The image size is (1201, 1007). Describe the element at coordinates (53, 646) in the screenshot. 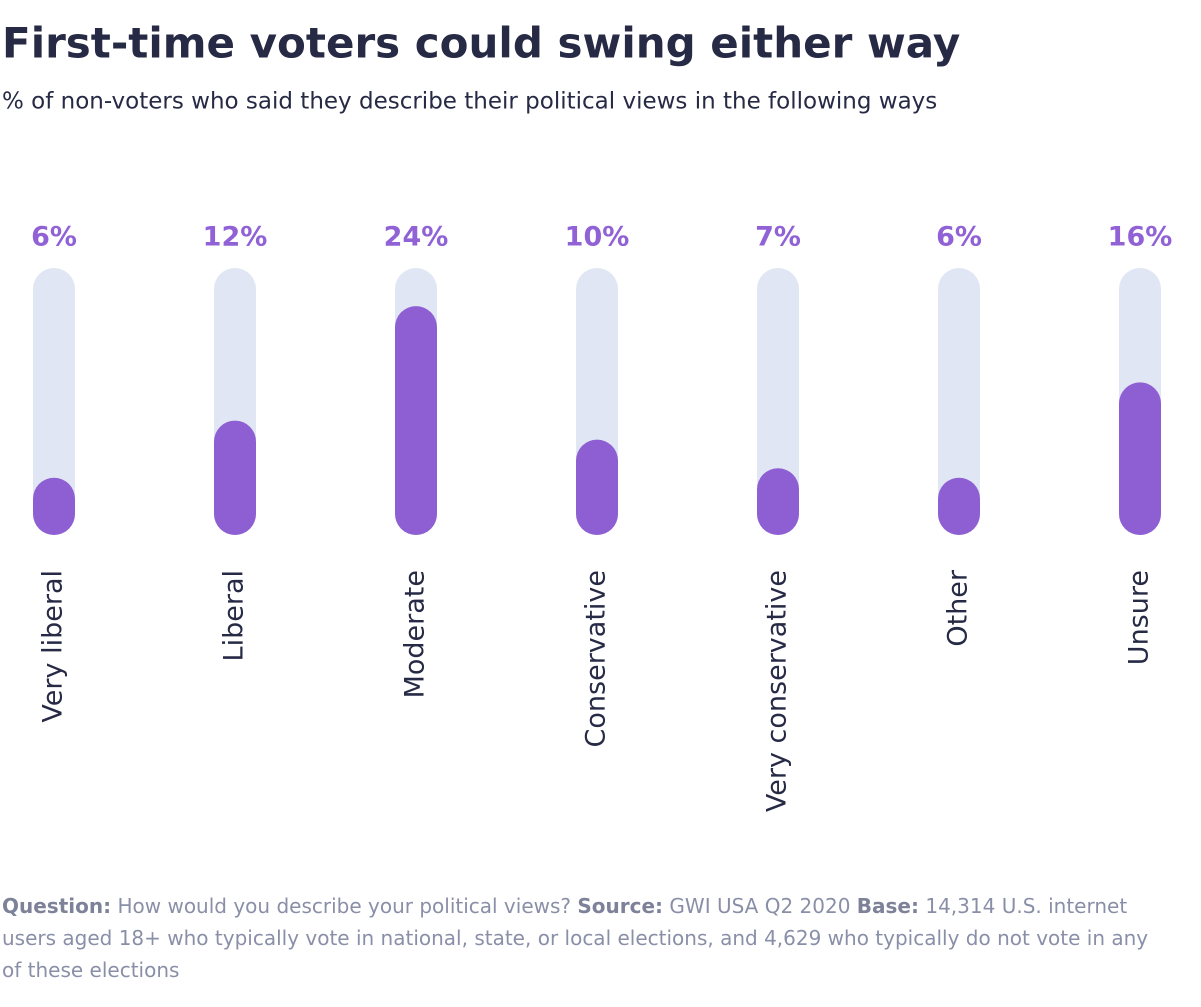

I see `category-label: Very liberal` at that location.